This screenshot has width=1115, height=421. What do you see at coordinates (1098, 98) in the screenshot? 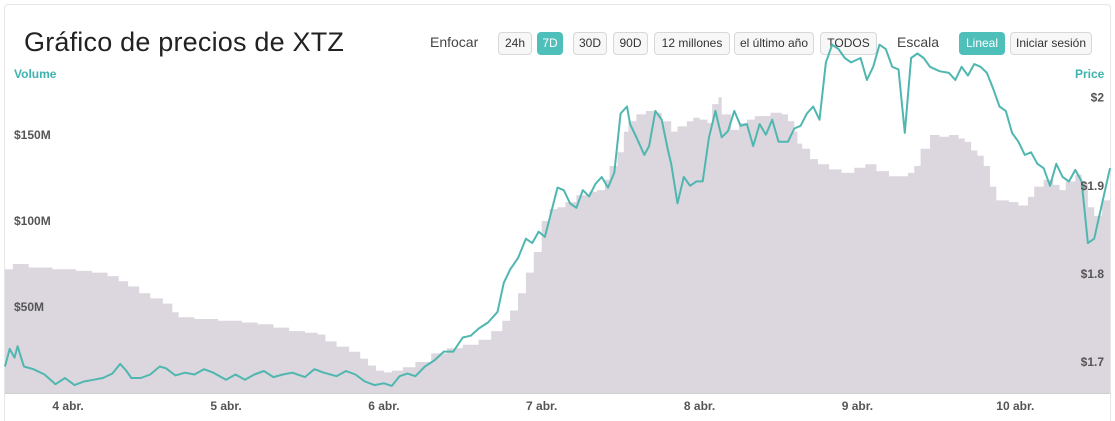
I see `price-tick-label: $2` at bounding box center [1098, 98].